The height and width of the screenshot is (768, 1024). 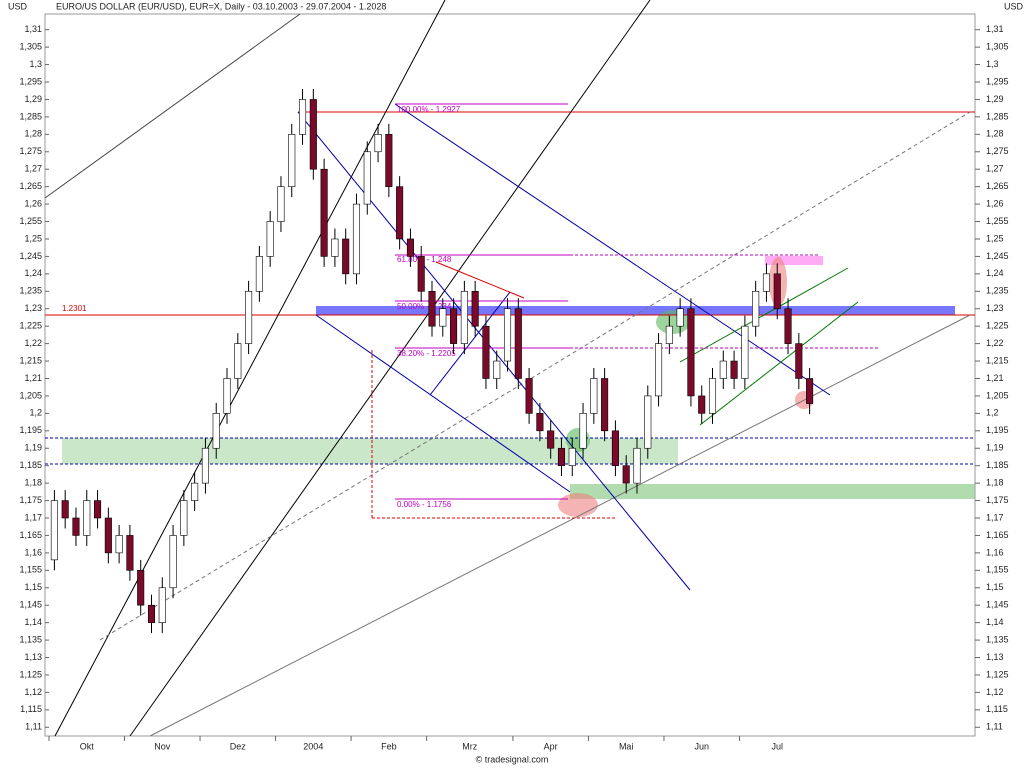 What do you see at coordinates (997, 709) in the screenshot?
I see `y-tick-label: 1,115` at bounding box center [997, 709].